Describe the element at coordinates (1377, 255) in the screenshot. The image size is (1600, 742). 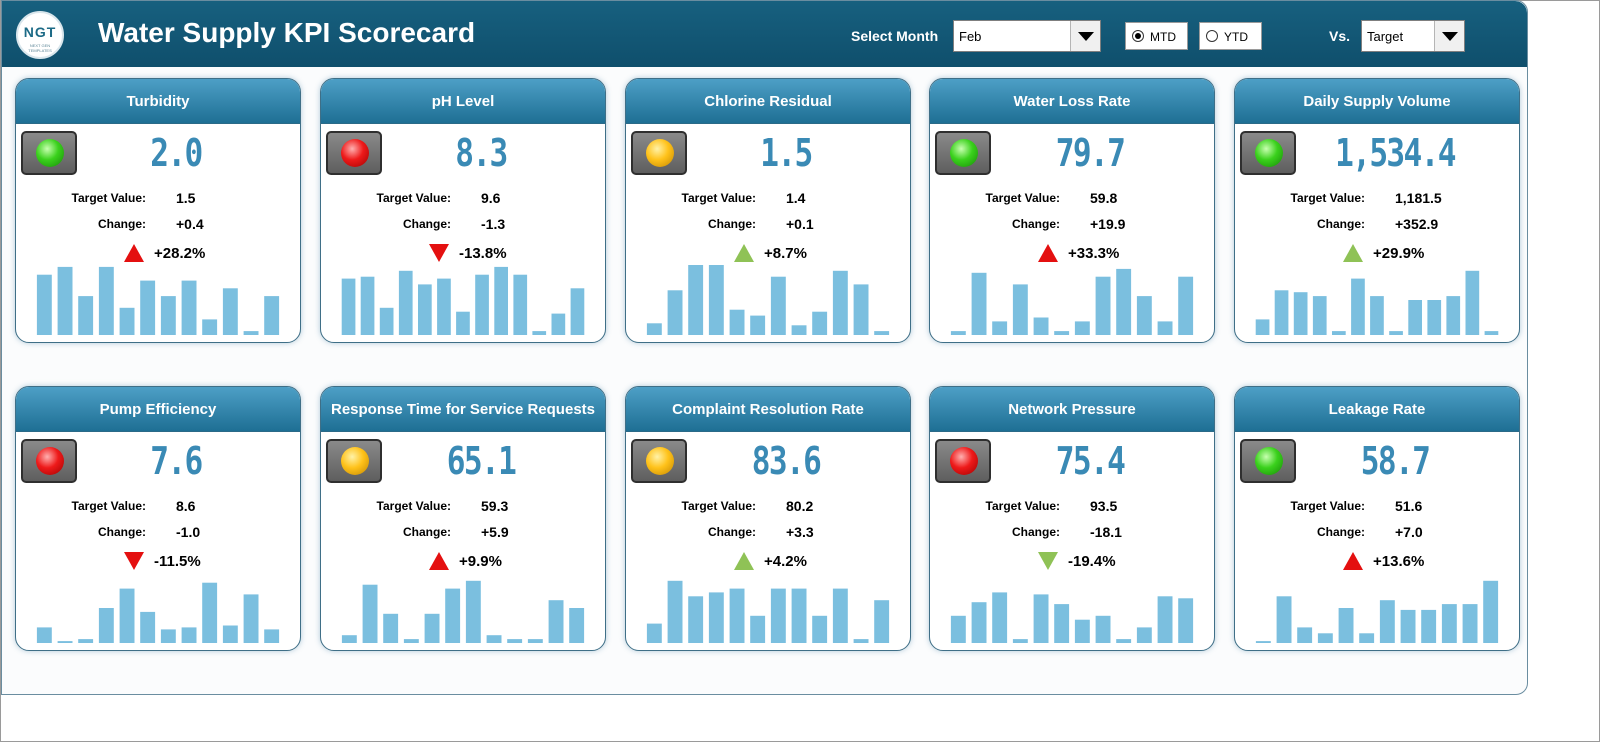
I see `change-percent-row: +29.9%` at that location.